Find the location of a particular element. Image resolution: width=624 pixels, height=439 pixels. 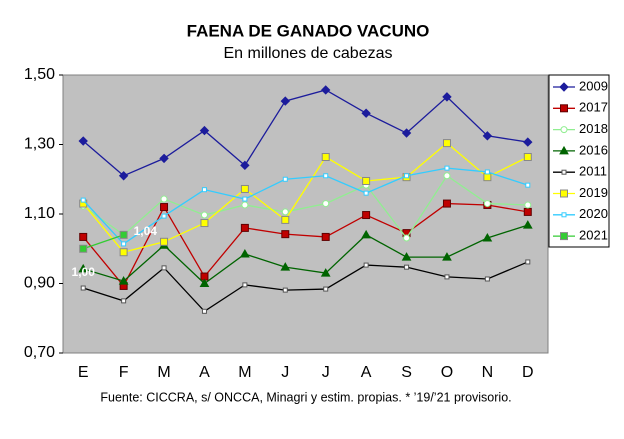

y-tick-label: 0,90 is located at coordinates (39, 283).